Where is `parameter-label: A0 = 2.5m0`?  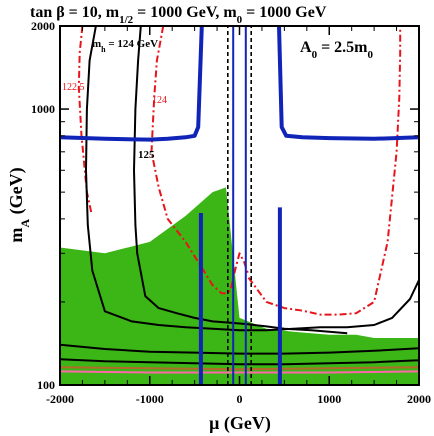 parameter-label: A0 = 2.5m0 is located at coordinates (337, 50).